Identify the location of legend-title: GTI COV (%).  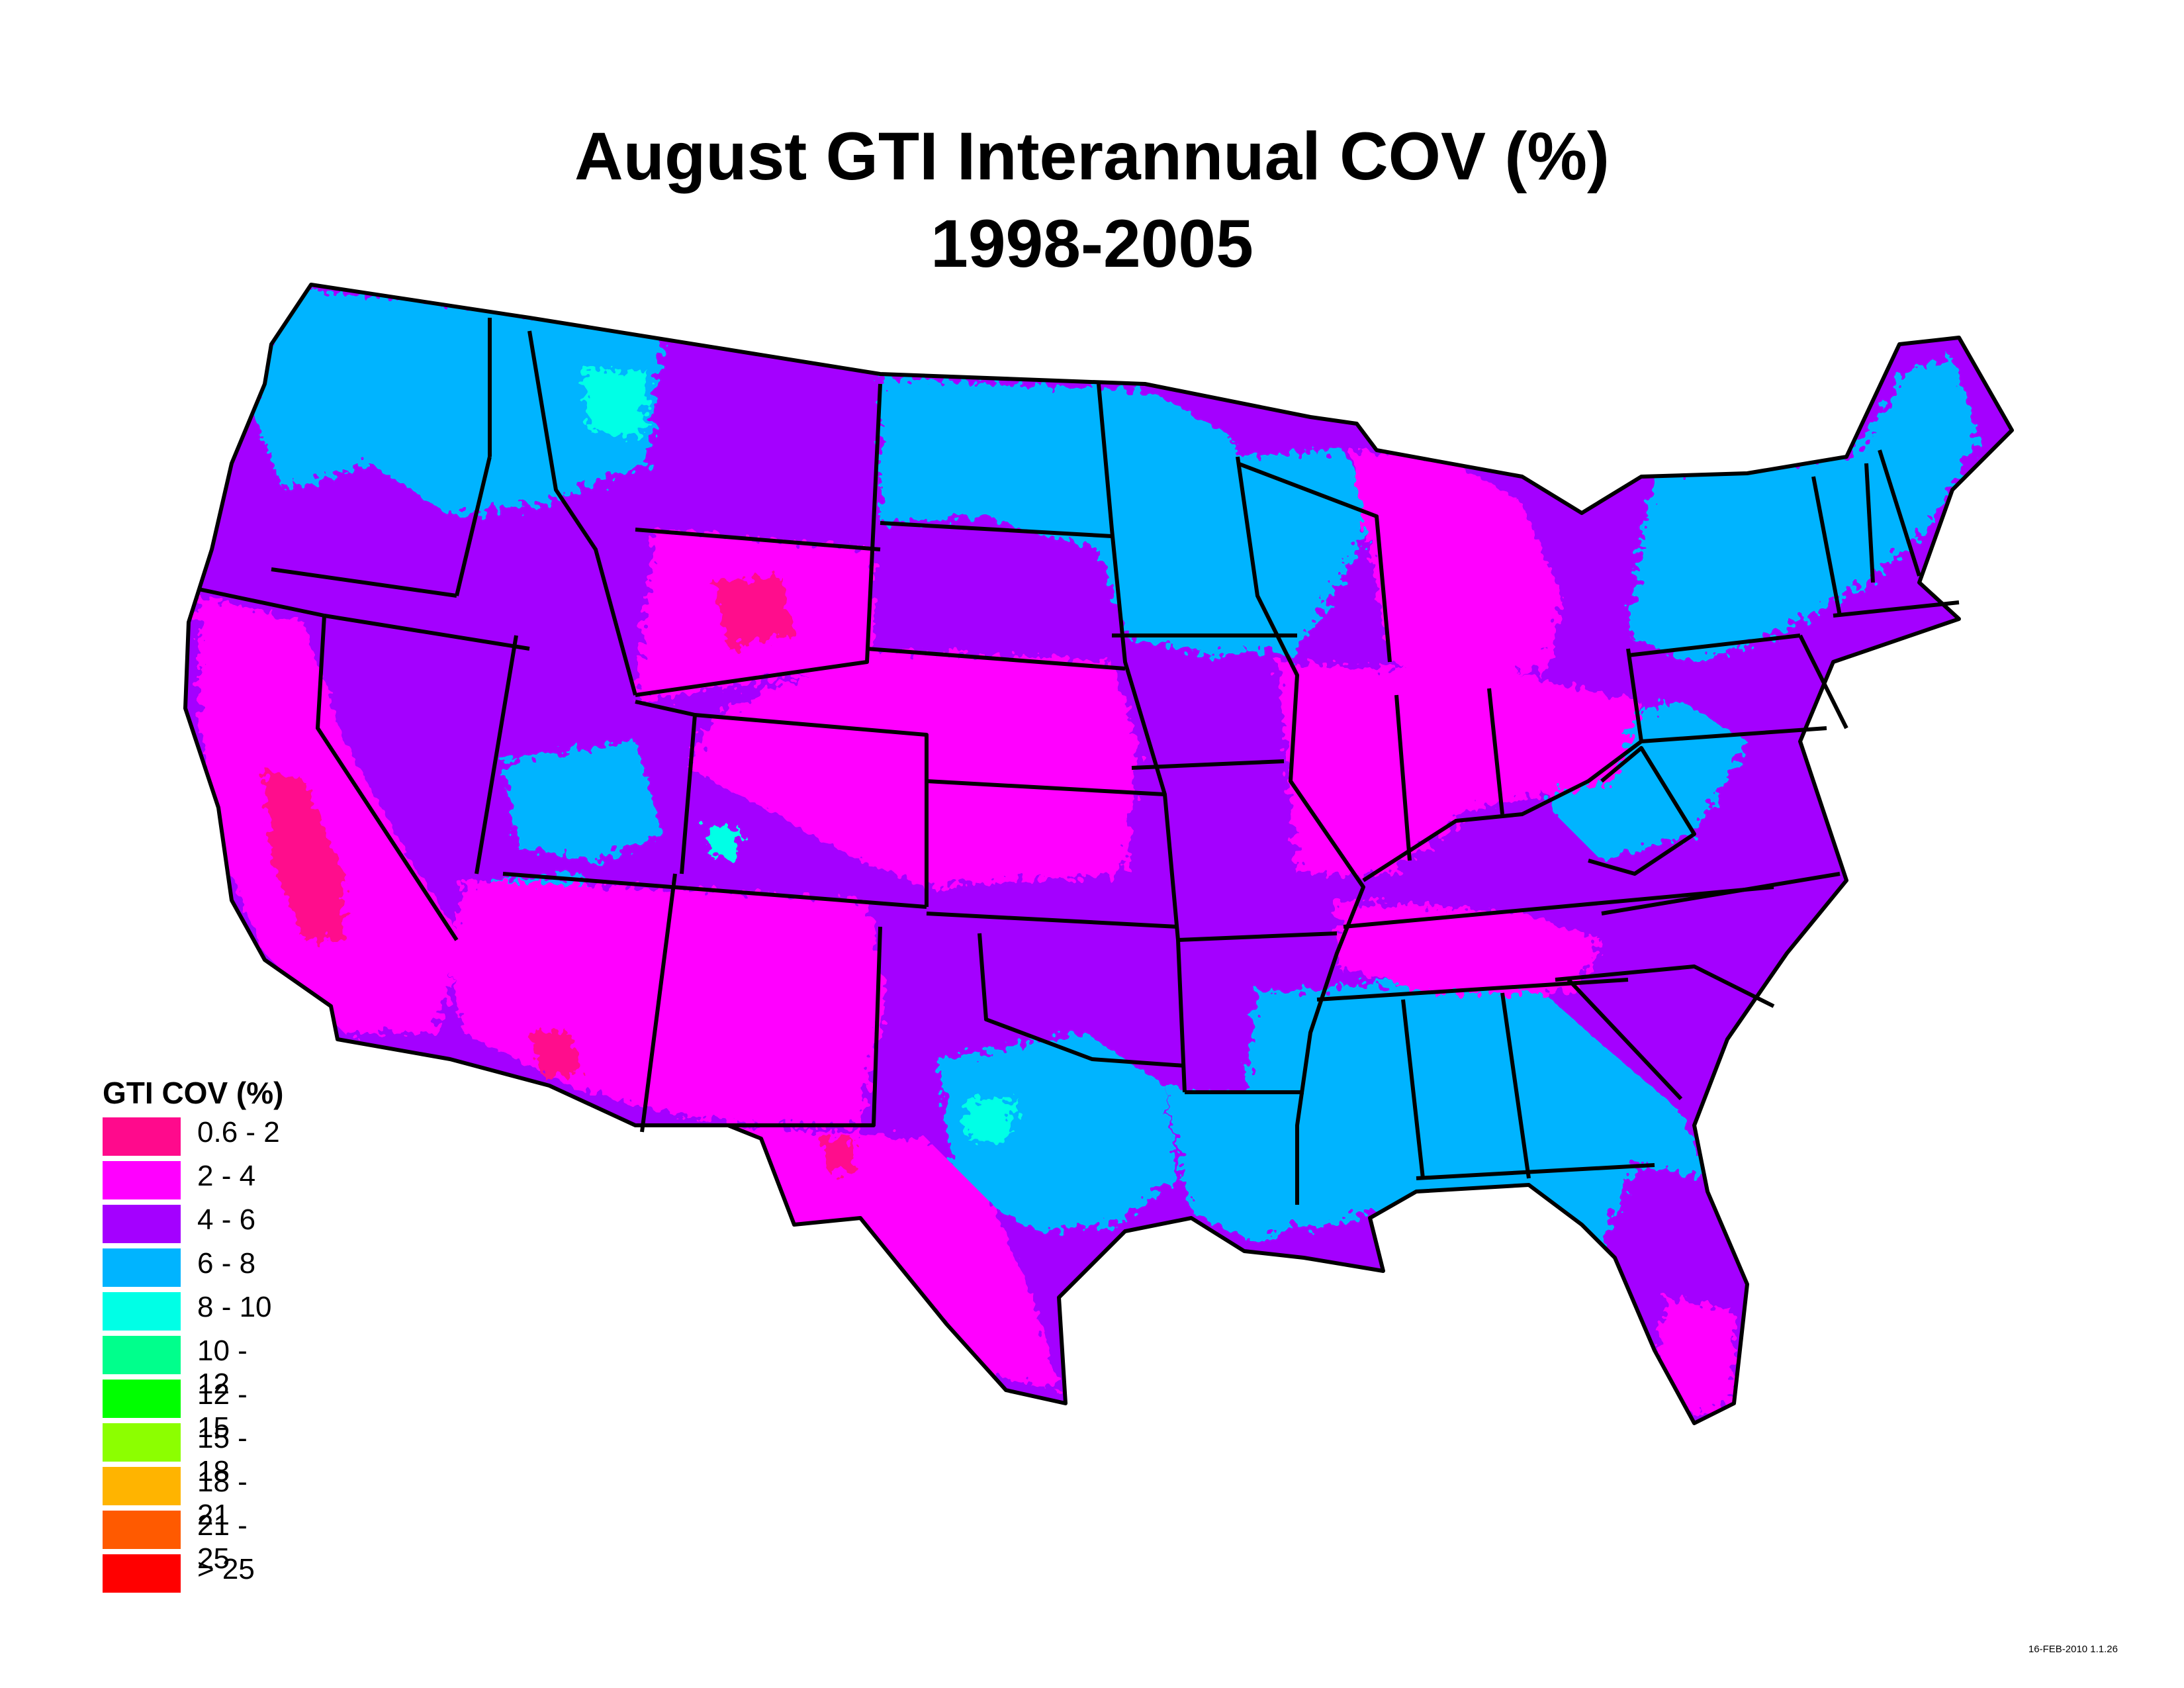
(193, 1093).